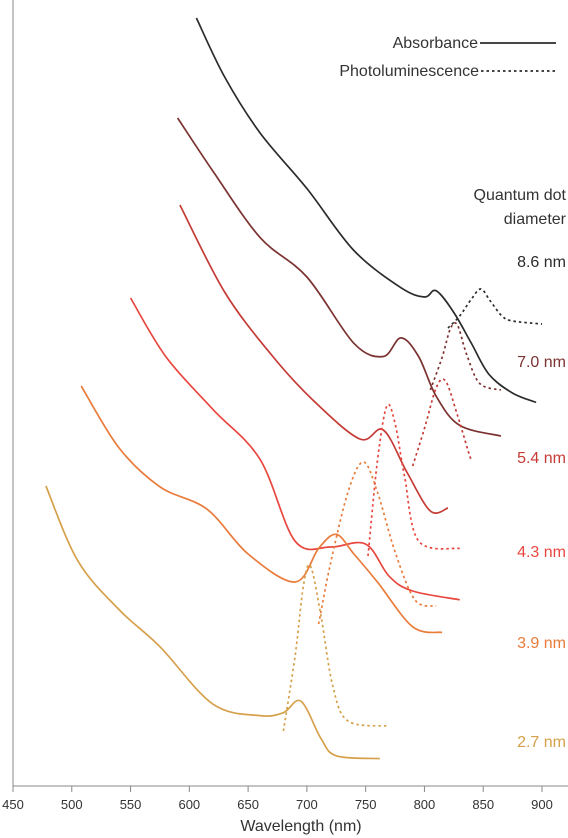  Describe the element at coordinates (409, 71) in the screenshot. I see `legend-pl-label: Photoluminescence` at that location.